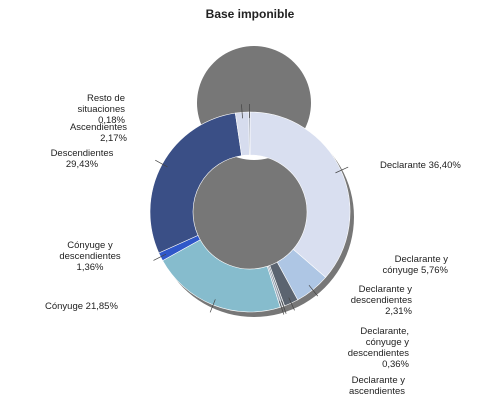 The image size is (500, 400). What do you see at coordinates (242, 111) in the screenshot?
I see `leader-line-ascendientes` at bounding box center [242, 111].